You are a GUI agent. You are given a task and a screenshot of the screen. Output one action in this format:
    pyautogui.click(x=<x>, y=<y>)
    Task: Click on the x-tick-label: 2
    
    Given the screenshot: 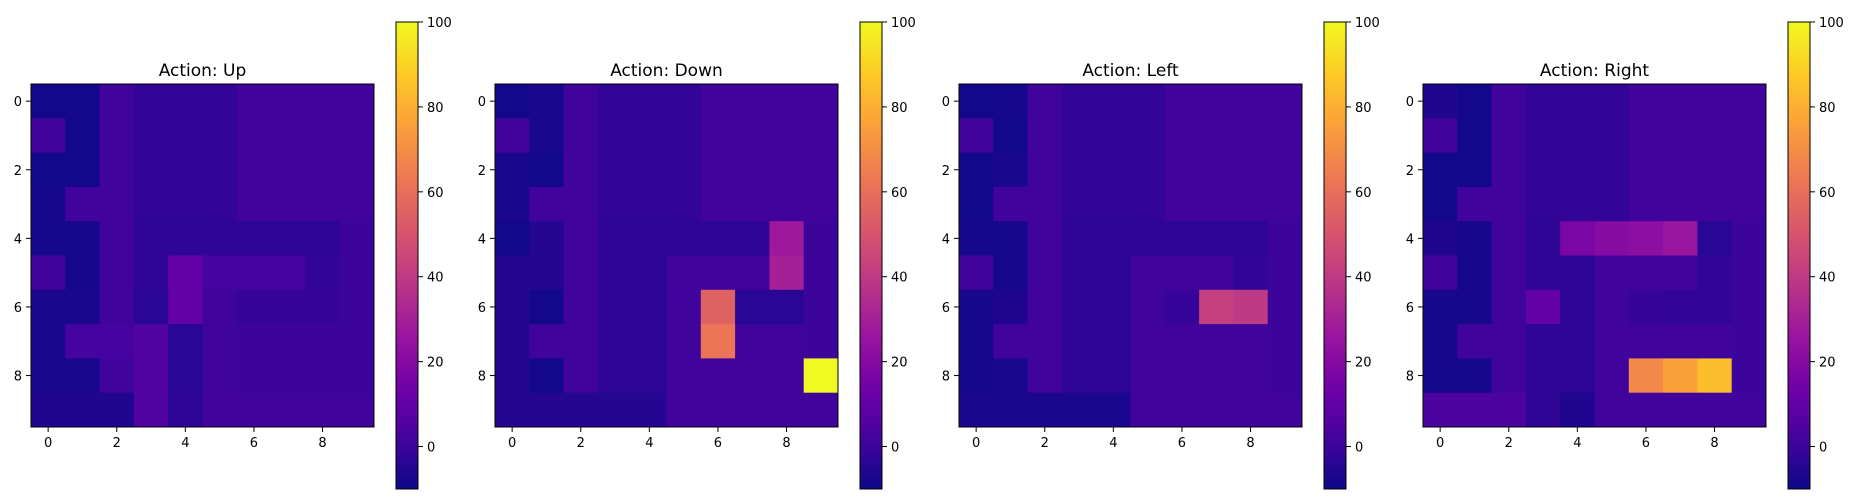 What is the action you would take?
    pyautogui.click(x=117, y=443)
    